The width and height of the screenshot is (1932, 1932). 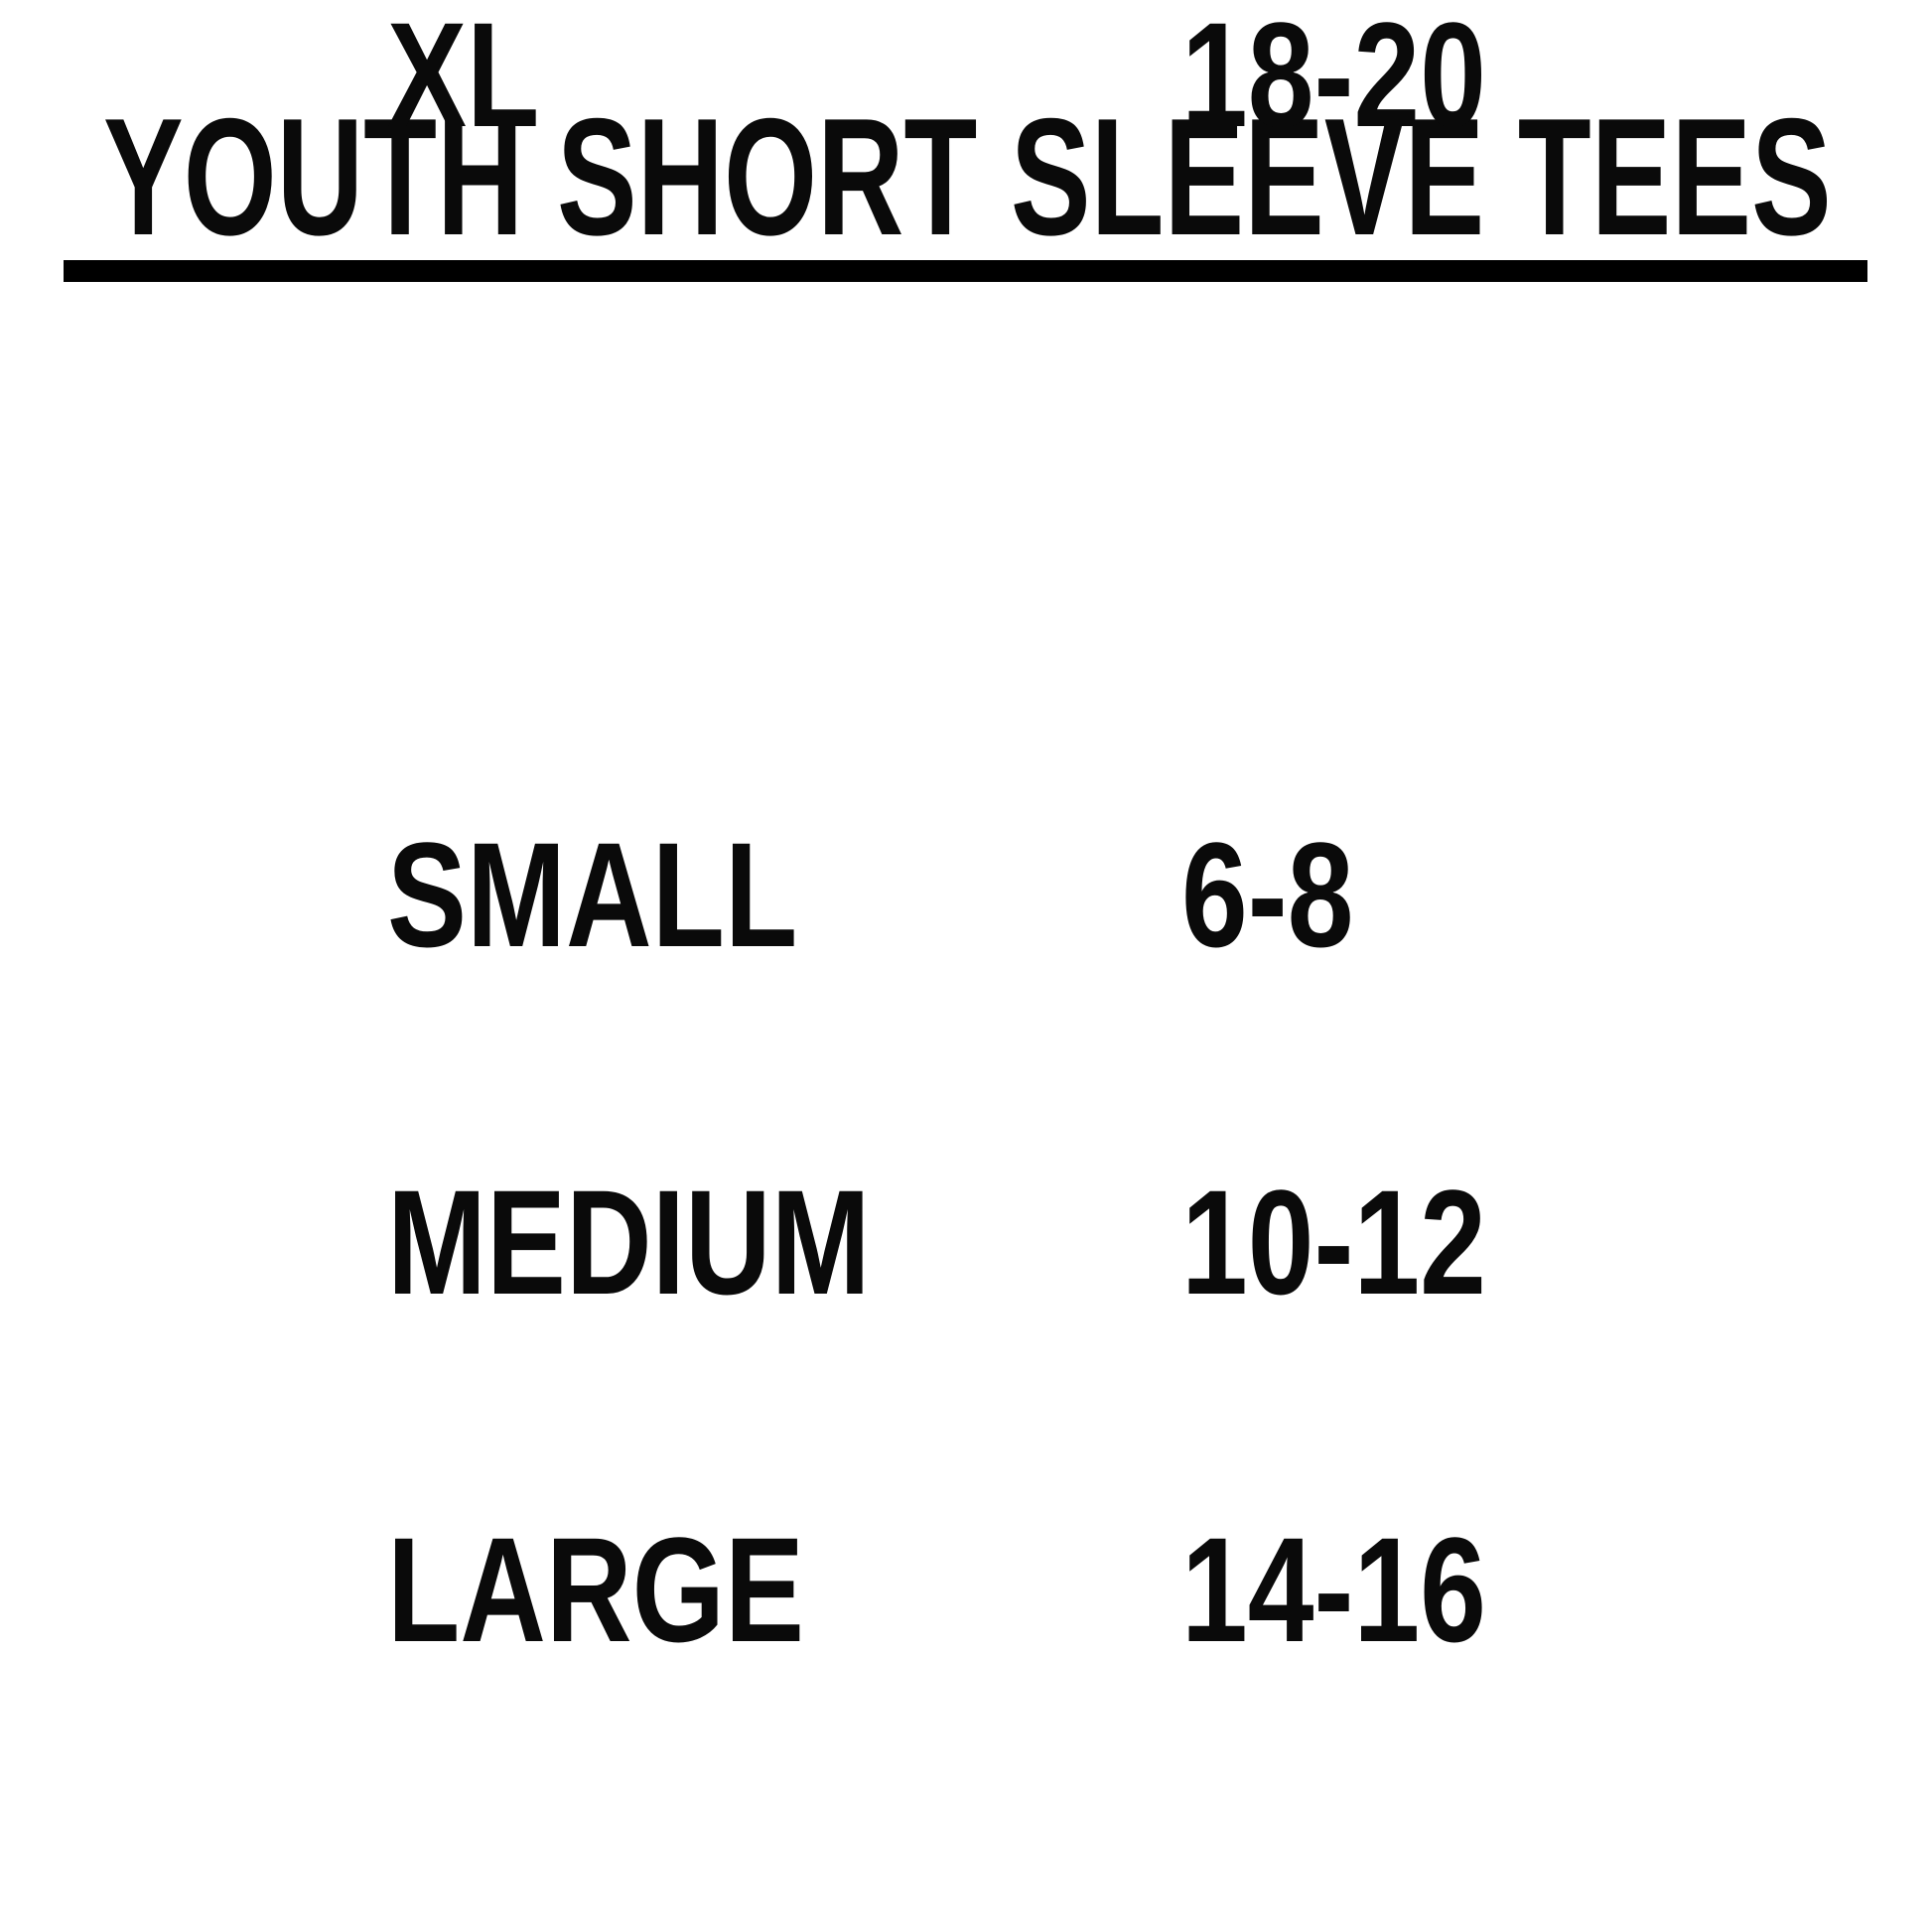 What do you see at coordinates (966, 1242) in the screenshot?
I see `size-row: MEDIUM 10-12` at bounding box center [966, 1242].